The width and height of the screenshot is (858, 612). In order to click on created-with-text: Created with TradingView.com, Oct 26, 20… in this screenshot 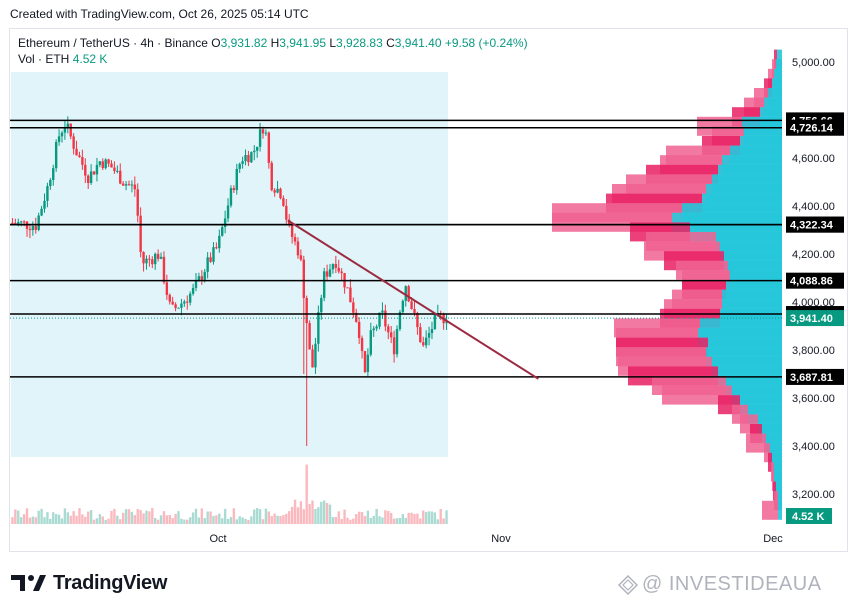, I will do `click(159, 14)`.